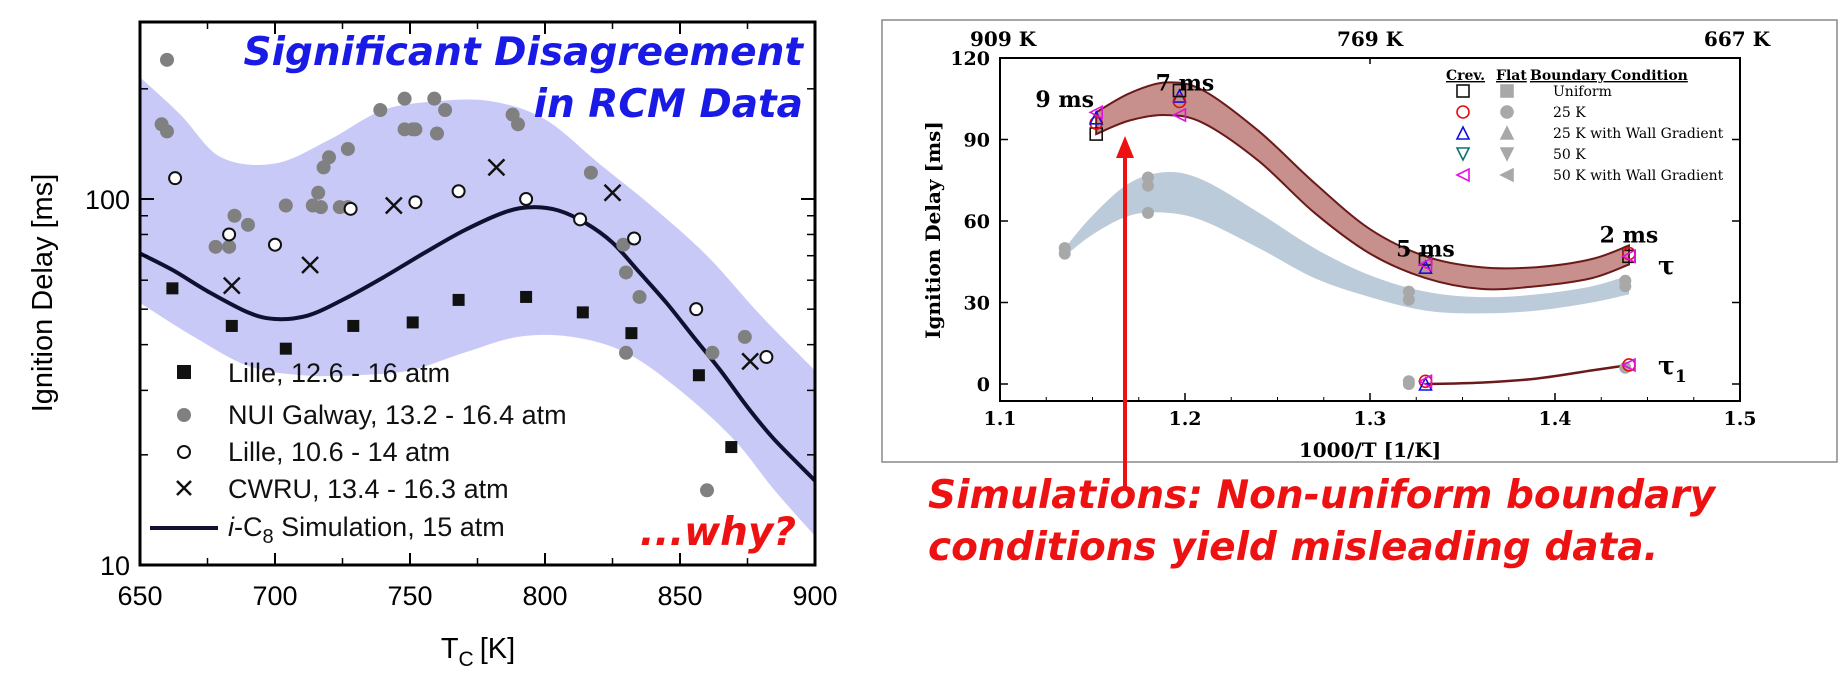  What do you see at coordinates (1370, 450) in the screenshot?
I see `right-x-axis-label: 1000/T [1/K]` at bounding box center [1370, 450].